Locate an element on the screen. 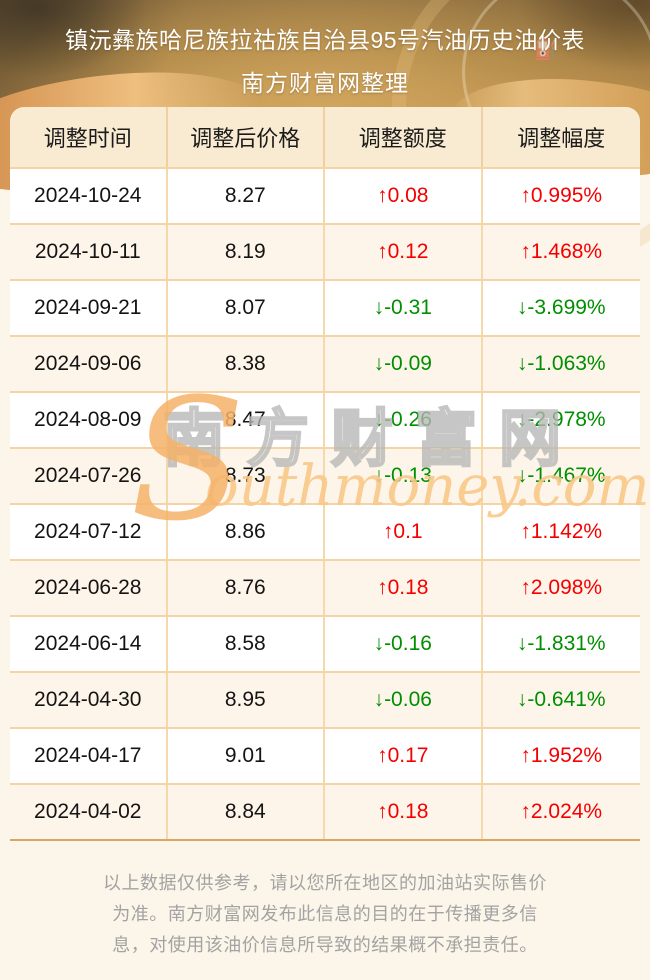 The width and height of the screenshot is (650, 980). hero-titles: 镇沅彝族哈尼族拉祜族自治县95号汽油历史油价表 南方财富网整理 is located at coordinates (325, 49).